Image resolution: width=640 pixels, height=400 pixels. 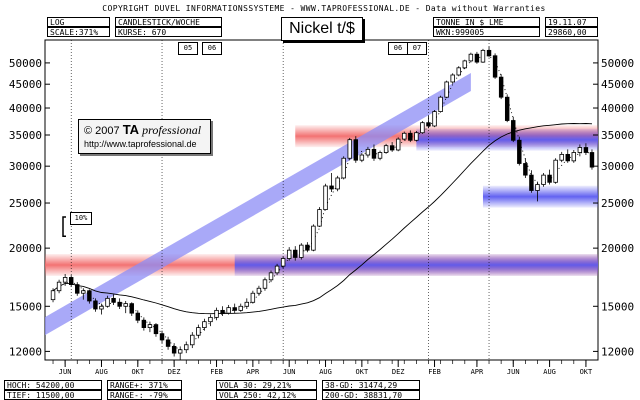 What do you see at coordinates (25, 84) in the screenshot?
I see `y-tick-label-left: 45000` at bounding box center [25, 84].